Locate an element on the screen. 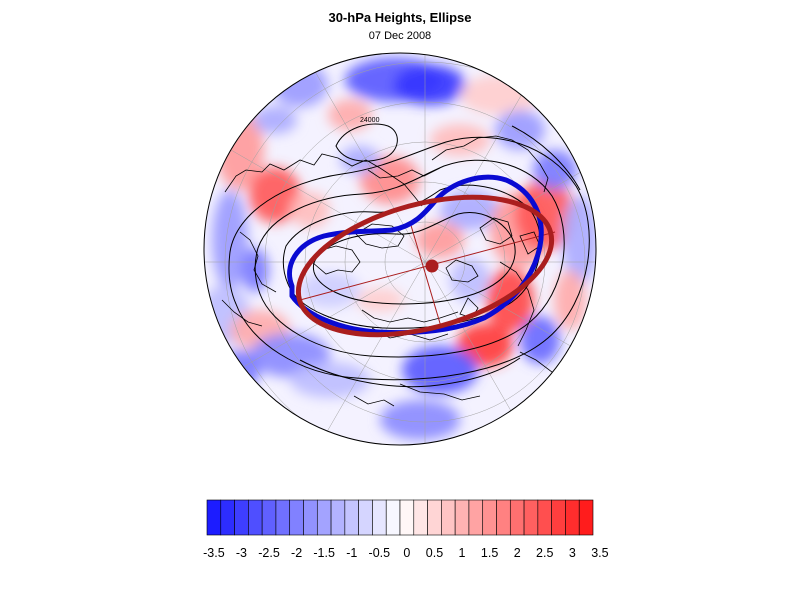  colorbar-tick-label: 2.5 is located at coordinates (544, 553).